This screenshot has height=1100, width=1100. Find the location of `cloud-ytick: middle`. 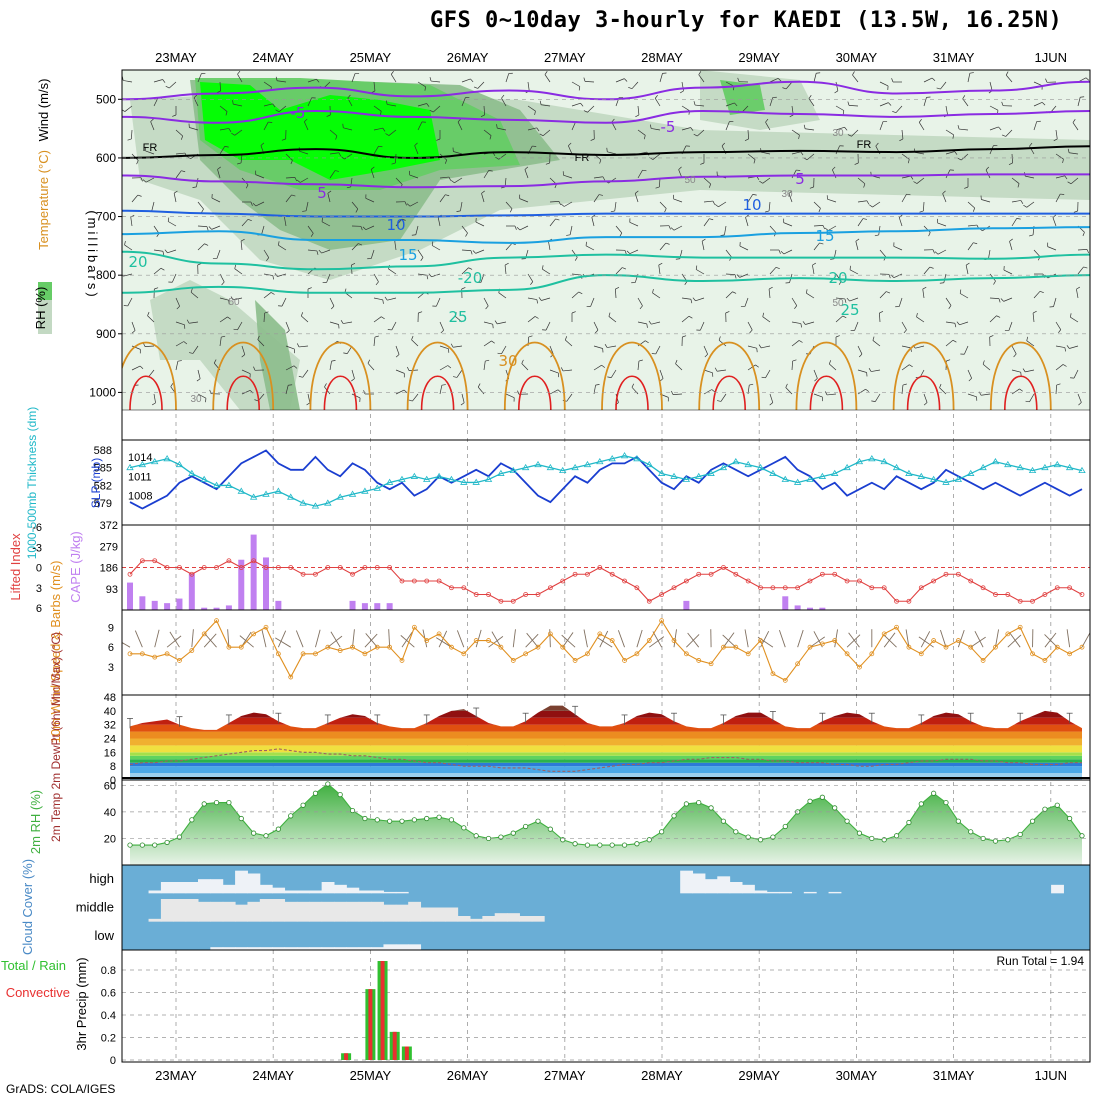

cloud-ytick: middle is located at coordinates (95, 907).